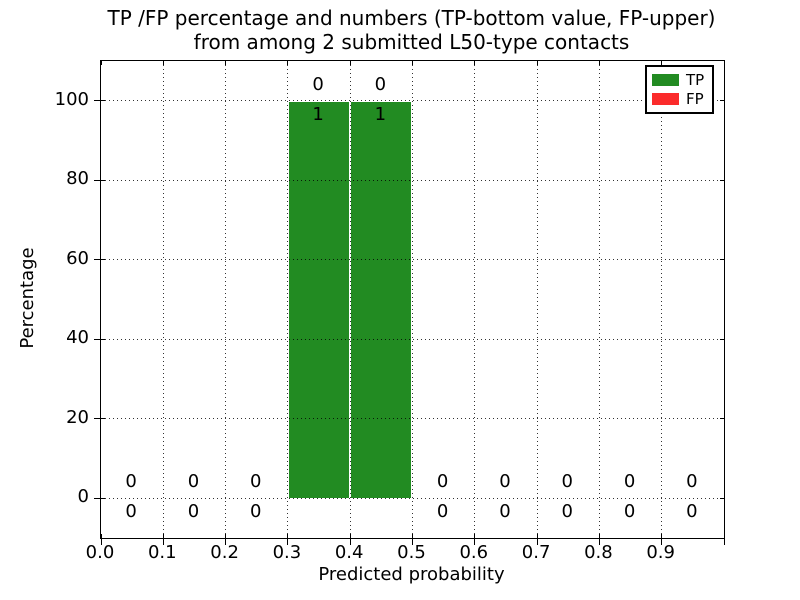 The height and width of the screenshot is (600, 800). Describe the element at coordinates (100, 552) in the screenshot. I see `x-tick-label: 0.0` at that location.